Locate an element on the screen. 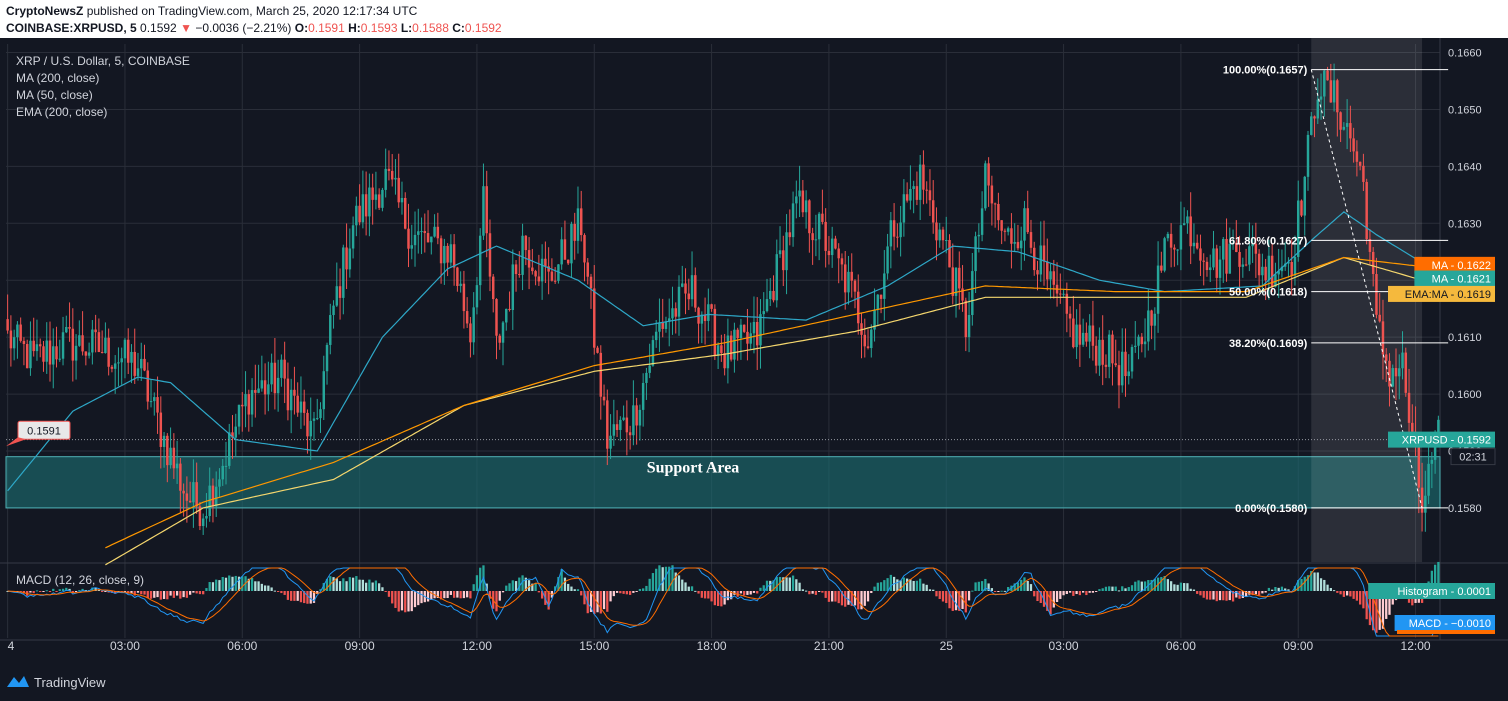  legend-ema200: EMA (200, close) is located at coordinates (62, 112).